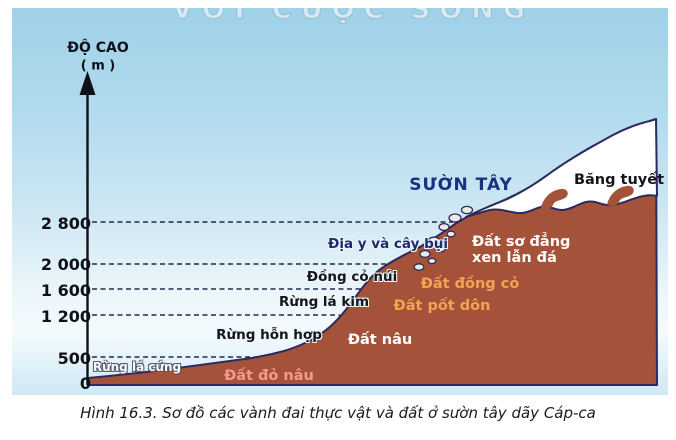  What do you see at coordinates (65, 264) in the screenshot?
I see `tick-label-2000: 2 000` at bounding box center [65, 264].